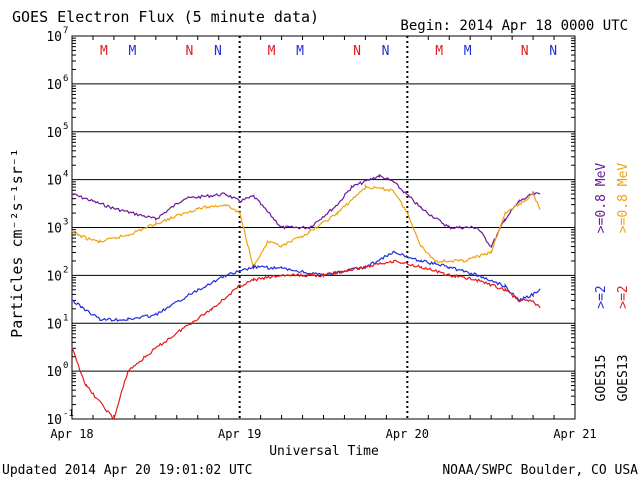 Image resolution: width=640 pixels, height=480 pixels. What do you see at coordinates (65, 270) in the screenshot?
I see `y-tick-exponent: 2` at bounding box center [65, 270].